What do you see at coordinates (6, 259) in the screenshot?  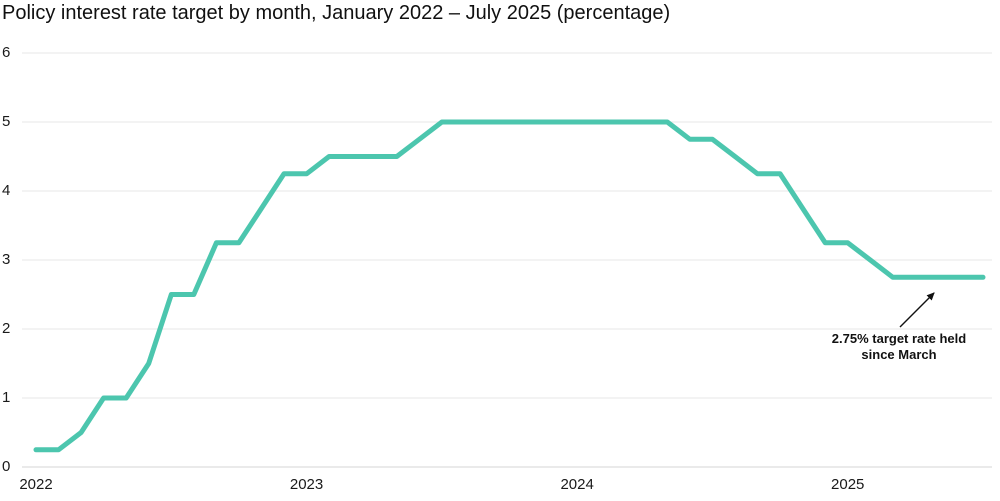 I see `y-axis-tick-label: 3` at bounding box center [6, 259].